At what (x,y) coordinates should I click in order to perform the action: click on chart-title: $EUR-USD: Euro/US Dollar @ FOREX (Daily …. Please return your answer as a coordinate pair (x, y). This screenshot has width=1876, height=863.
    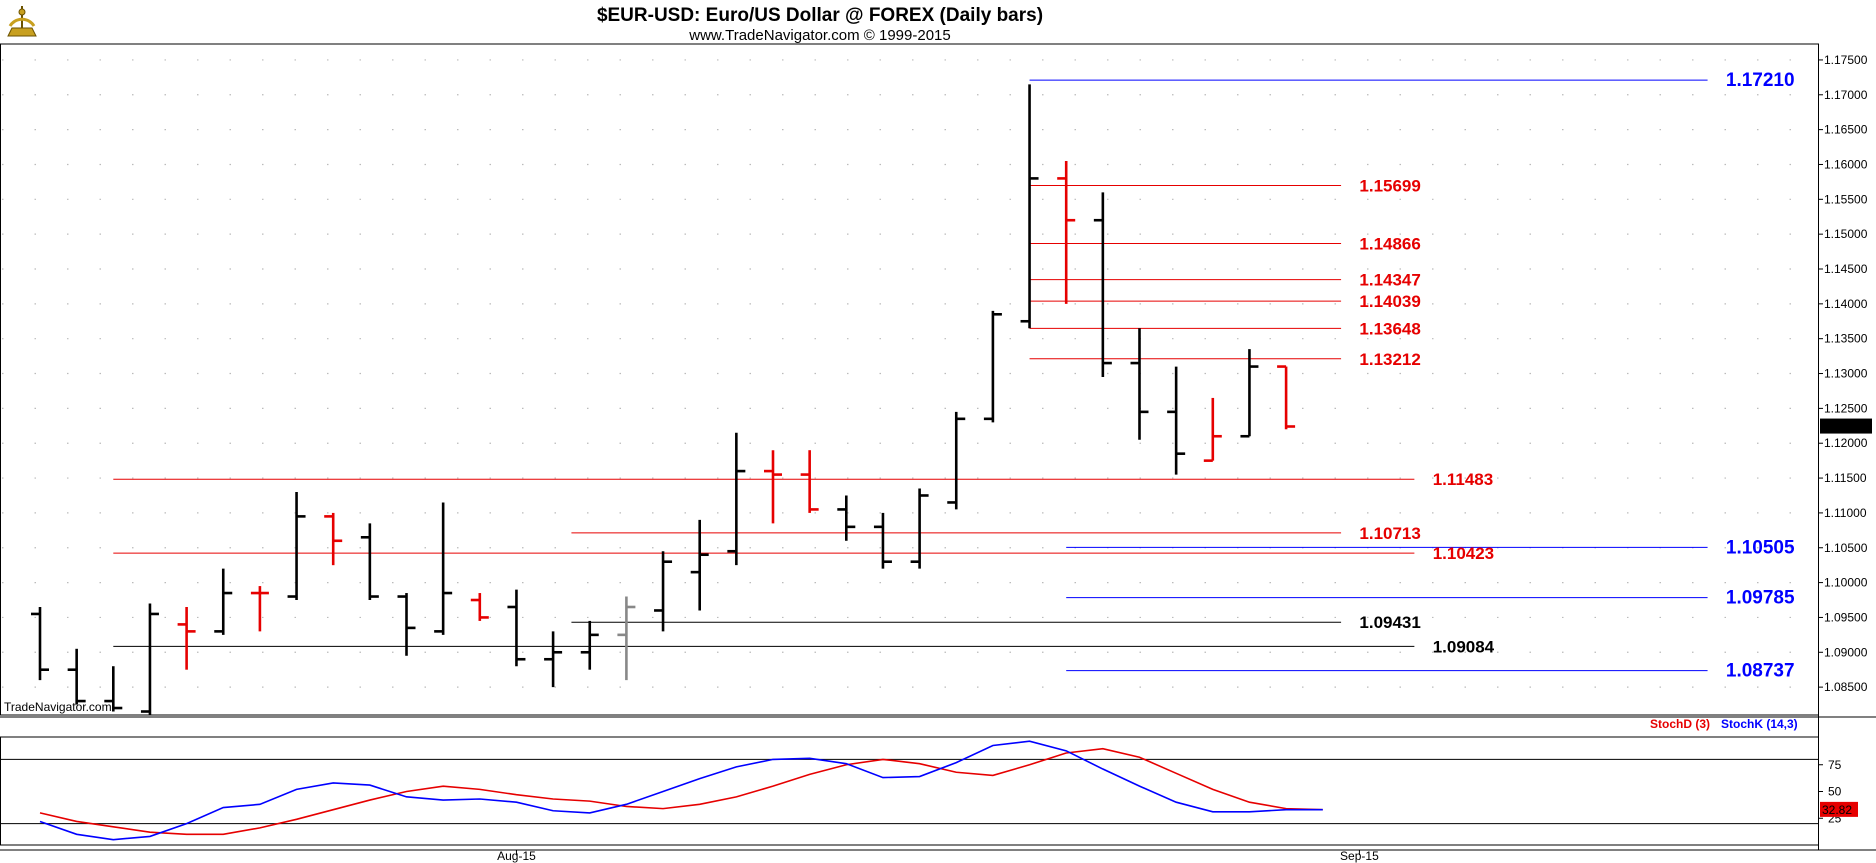
    Looking at the image, I should click on (820, 15).